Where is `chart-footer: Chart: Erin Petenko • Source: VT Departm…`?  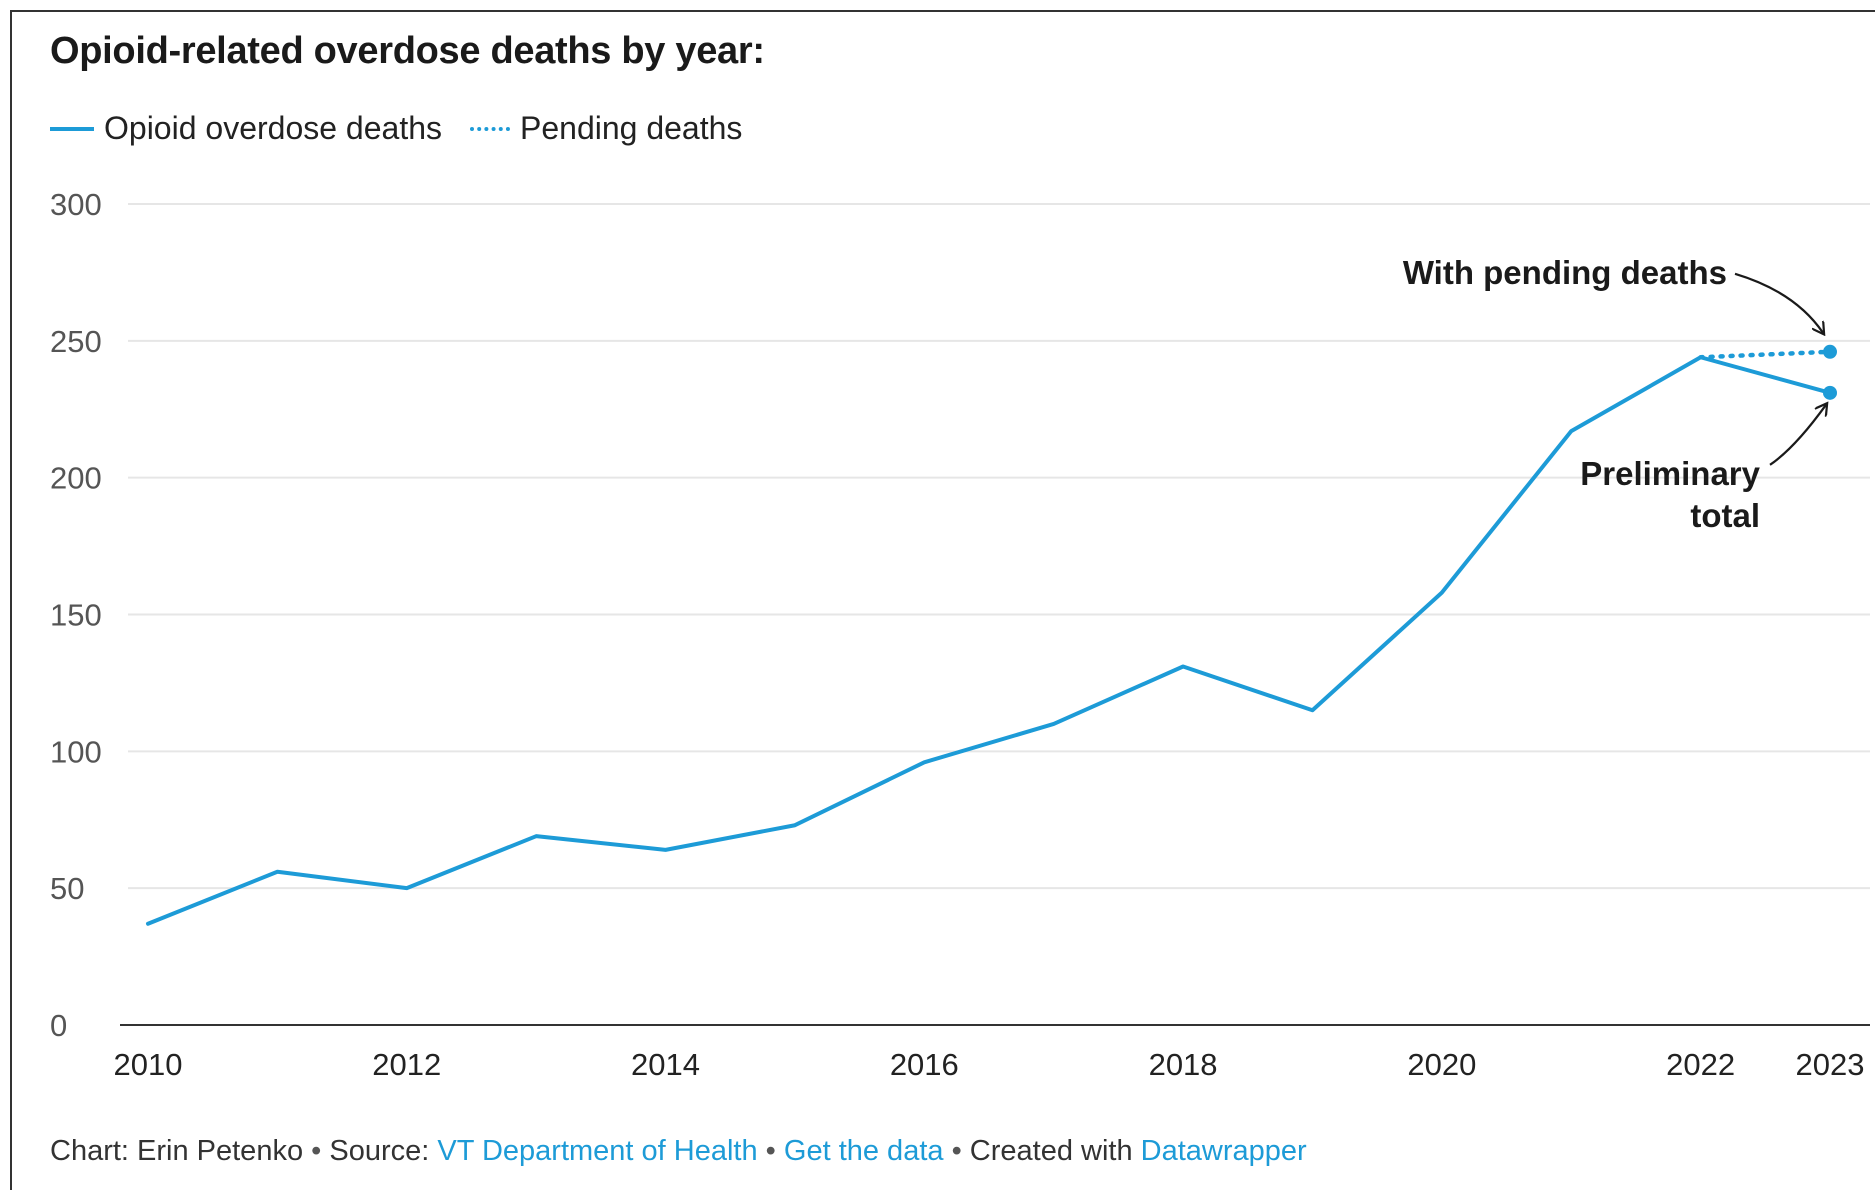 chart-footer: Chart: Erin Petenko • Source: VT Departm… is located at coordinates (678, 1151).